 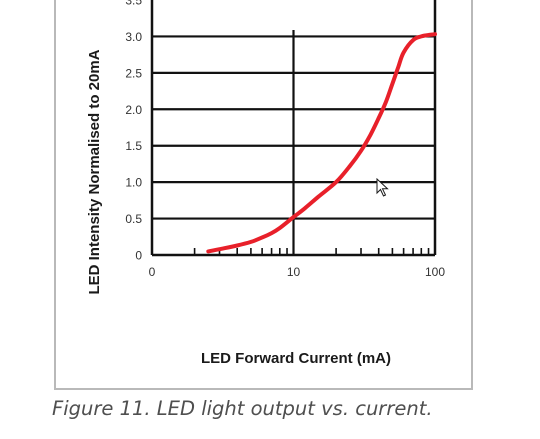 What do you see at coordinates (242, 408) in the screenshot?
I see `figure-caption: Figure 11. LED light output vs. current.` at bounding box center [242, 408].